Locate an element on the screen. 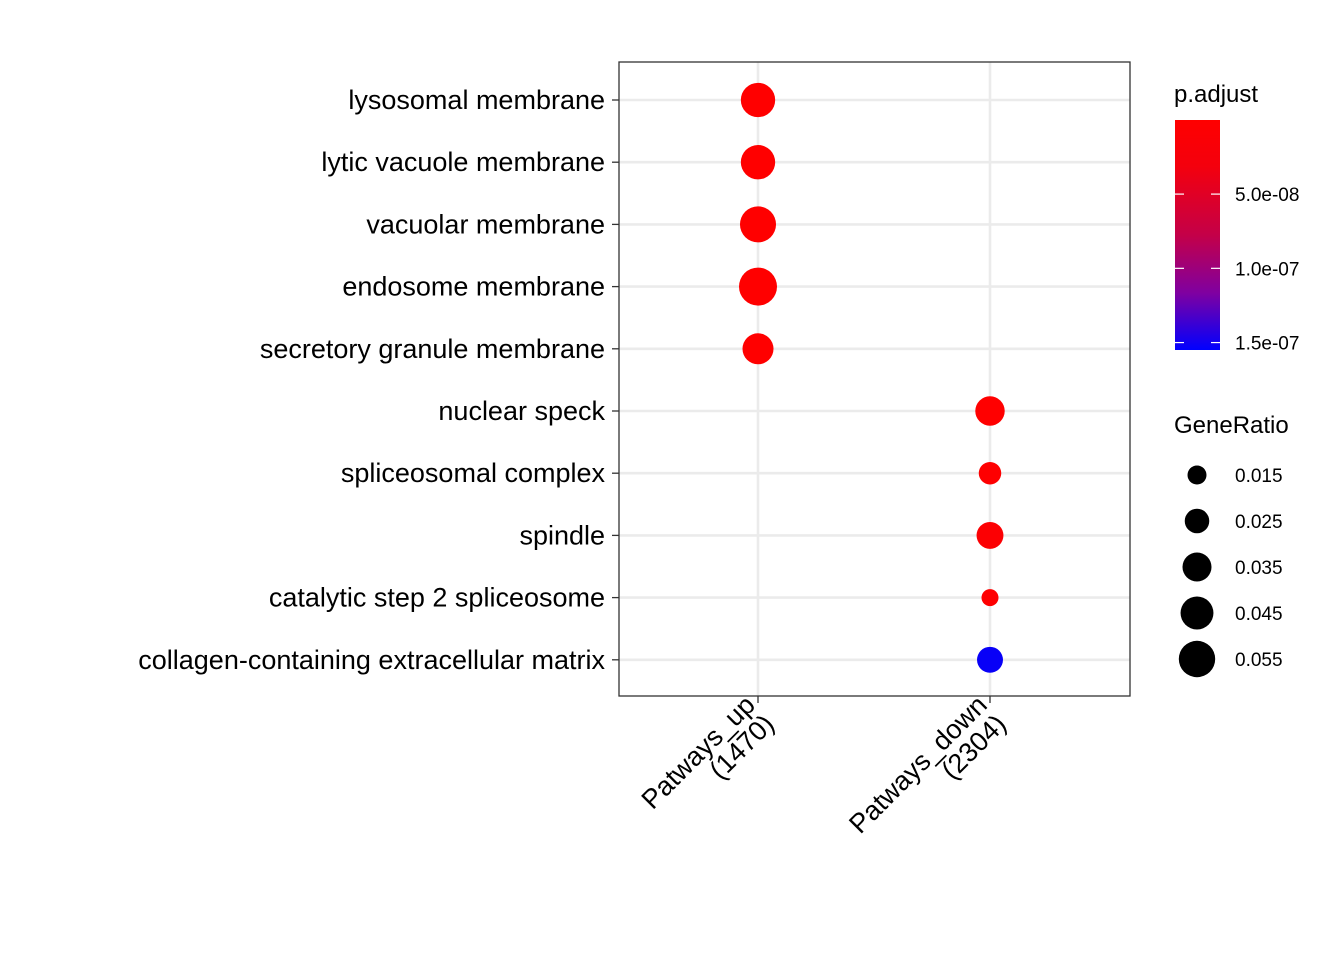 This screenshot has height=965, width=1344. p-adjust-legend: p.adjust 5.0e-08 1.0e-07 1.5e-07 is located at coordinates (1236, 218).